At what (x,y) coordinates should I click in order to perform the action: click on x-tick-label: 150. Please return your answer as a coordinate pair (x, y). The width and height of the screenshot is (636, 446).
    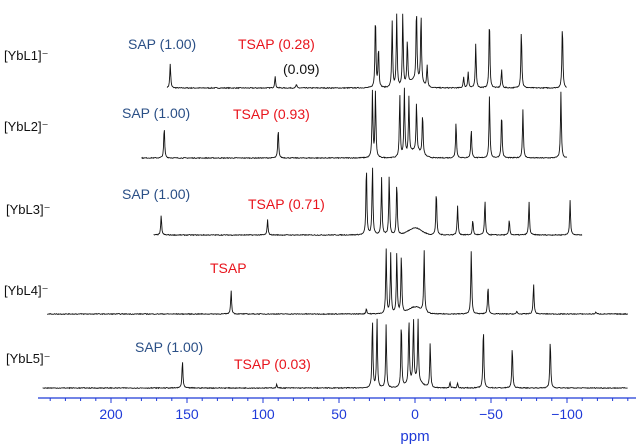
    Looking at the image, I should click on (187, 414).